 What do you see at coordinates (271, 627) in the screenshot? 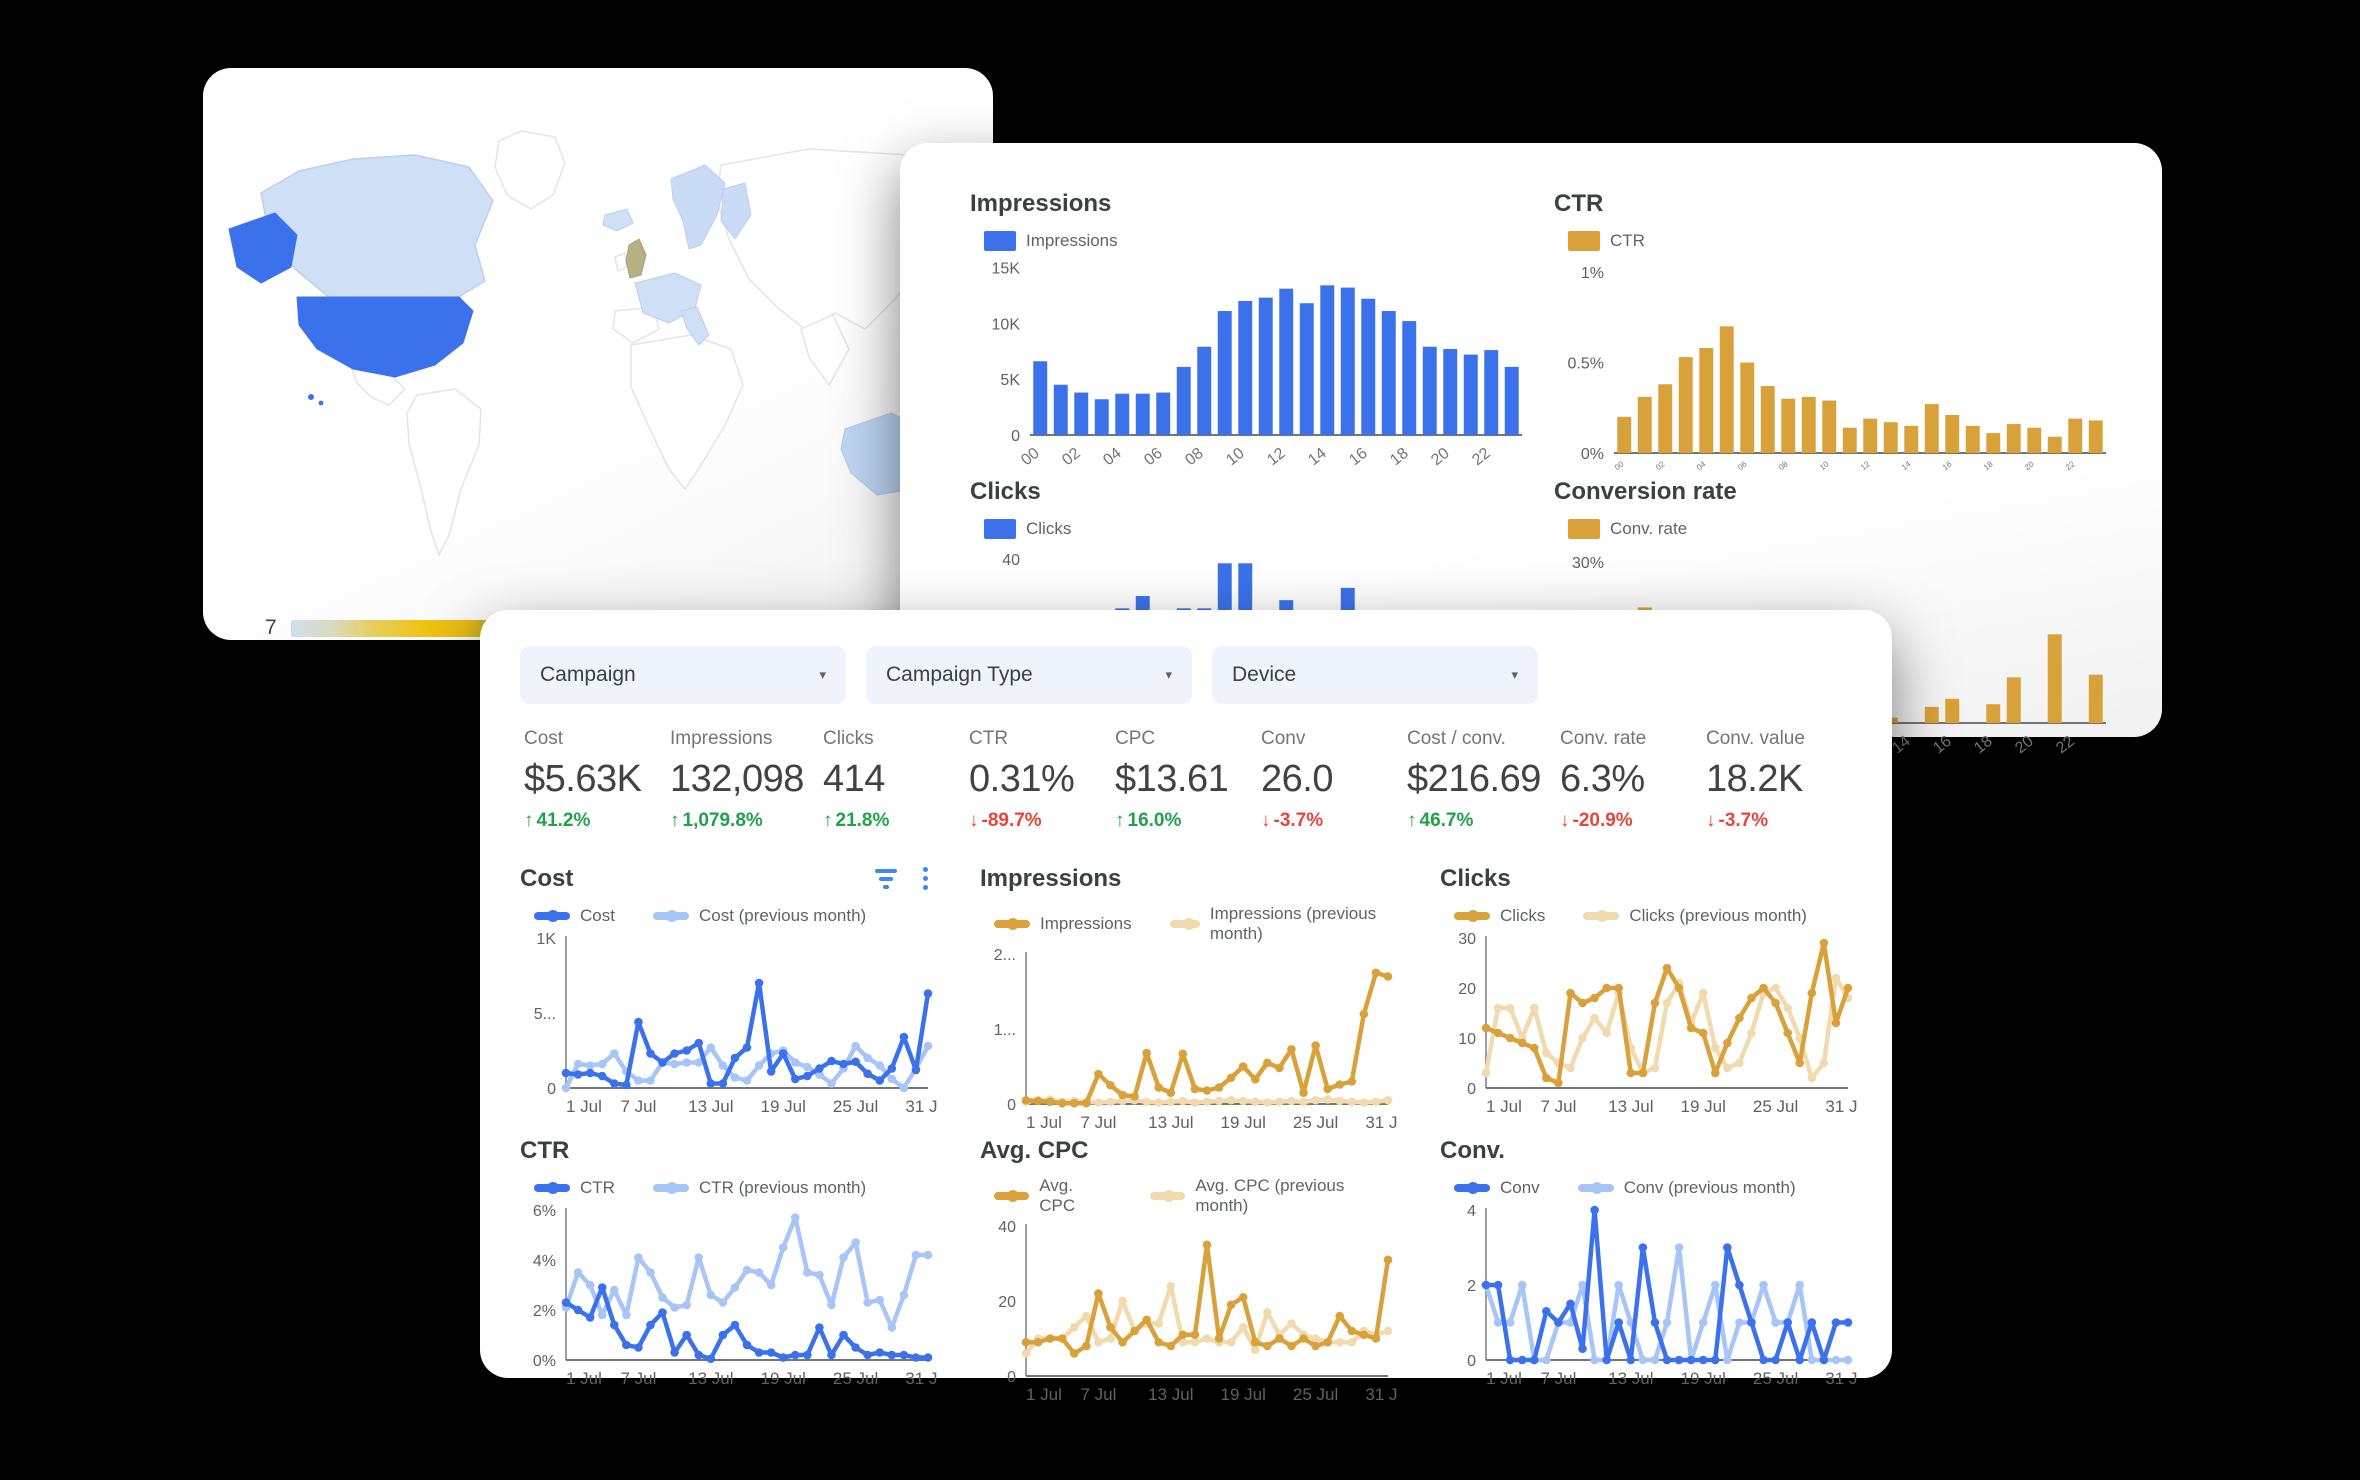
I see `legend-min-value: 7` at bounding box center [271, 627].